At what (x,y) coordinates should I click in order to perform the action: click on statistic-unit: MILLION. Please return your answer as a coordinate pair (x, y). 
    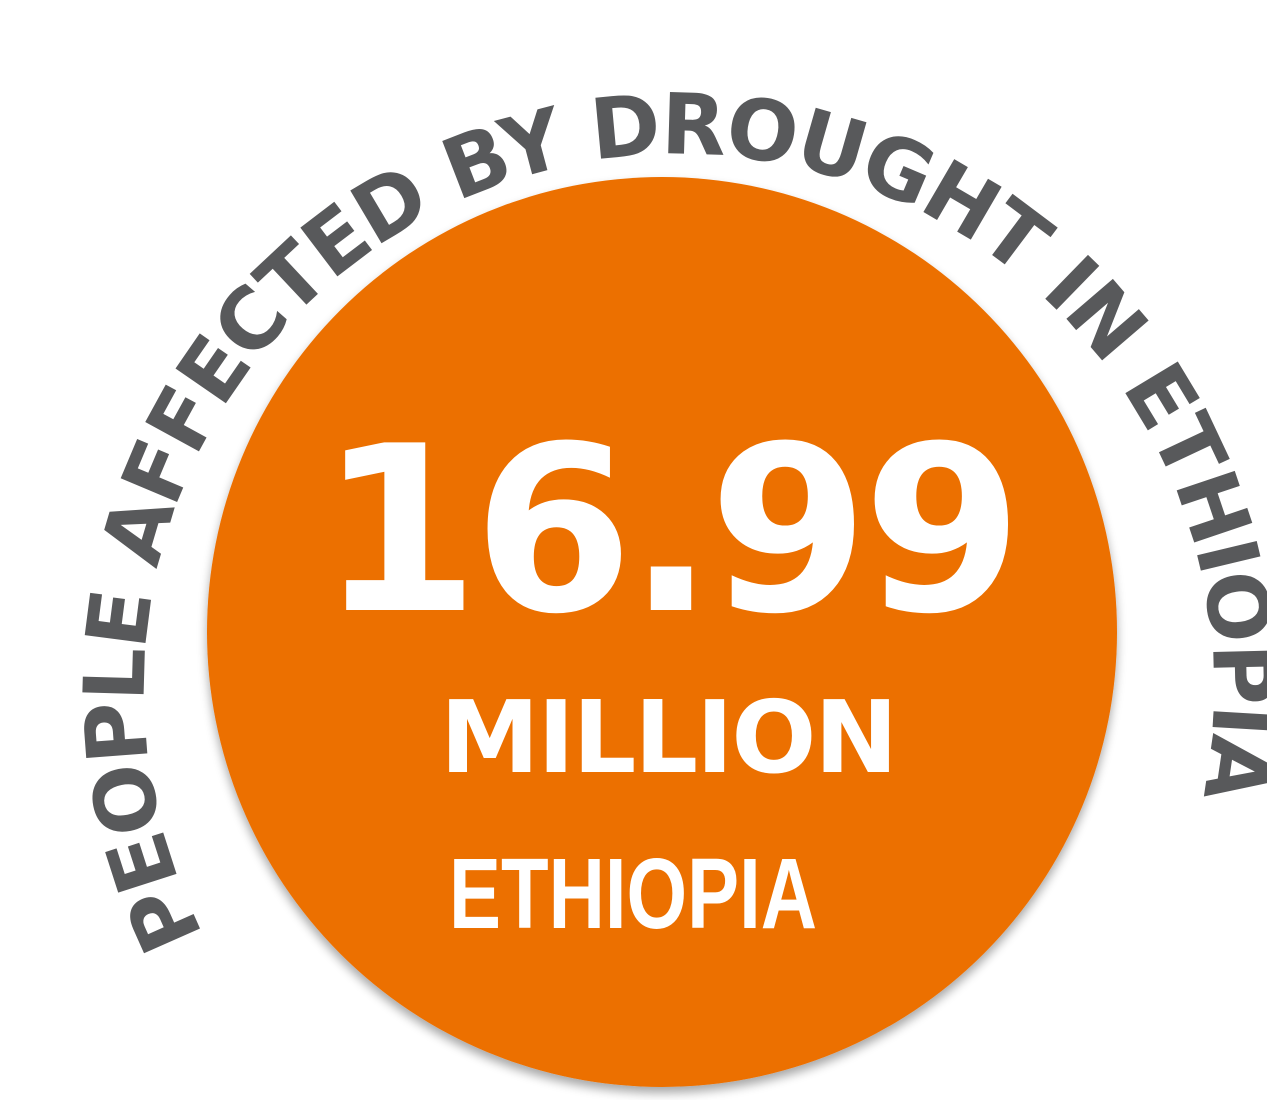
    Looking at the image, I should click on (668, 737).